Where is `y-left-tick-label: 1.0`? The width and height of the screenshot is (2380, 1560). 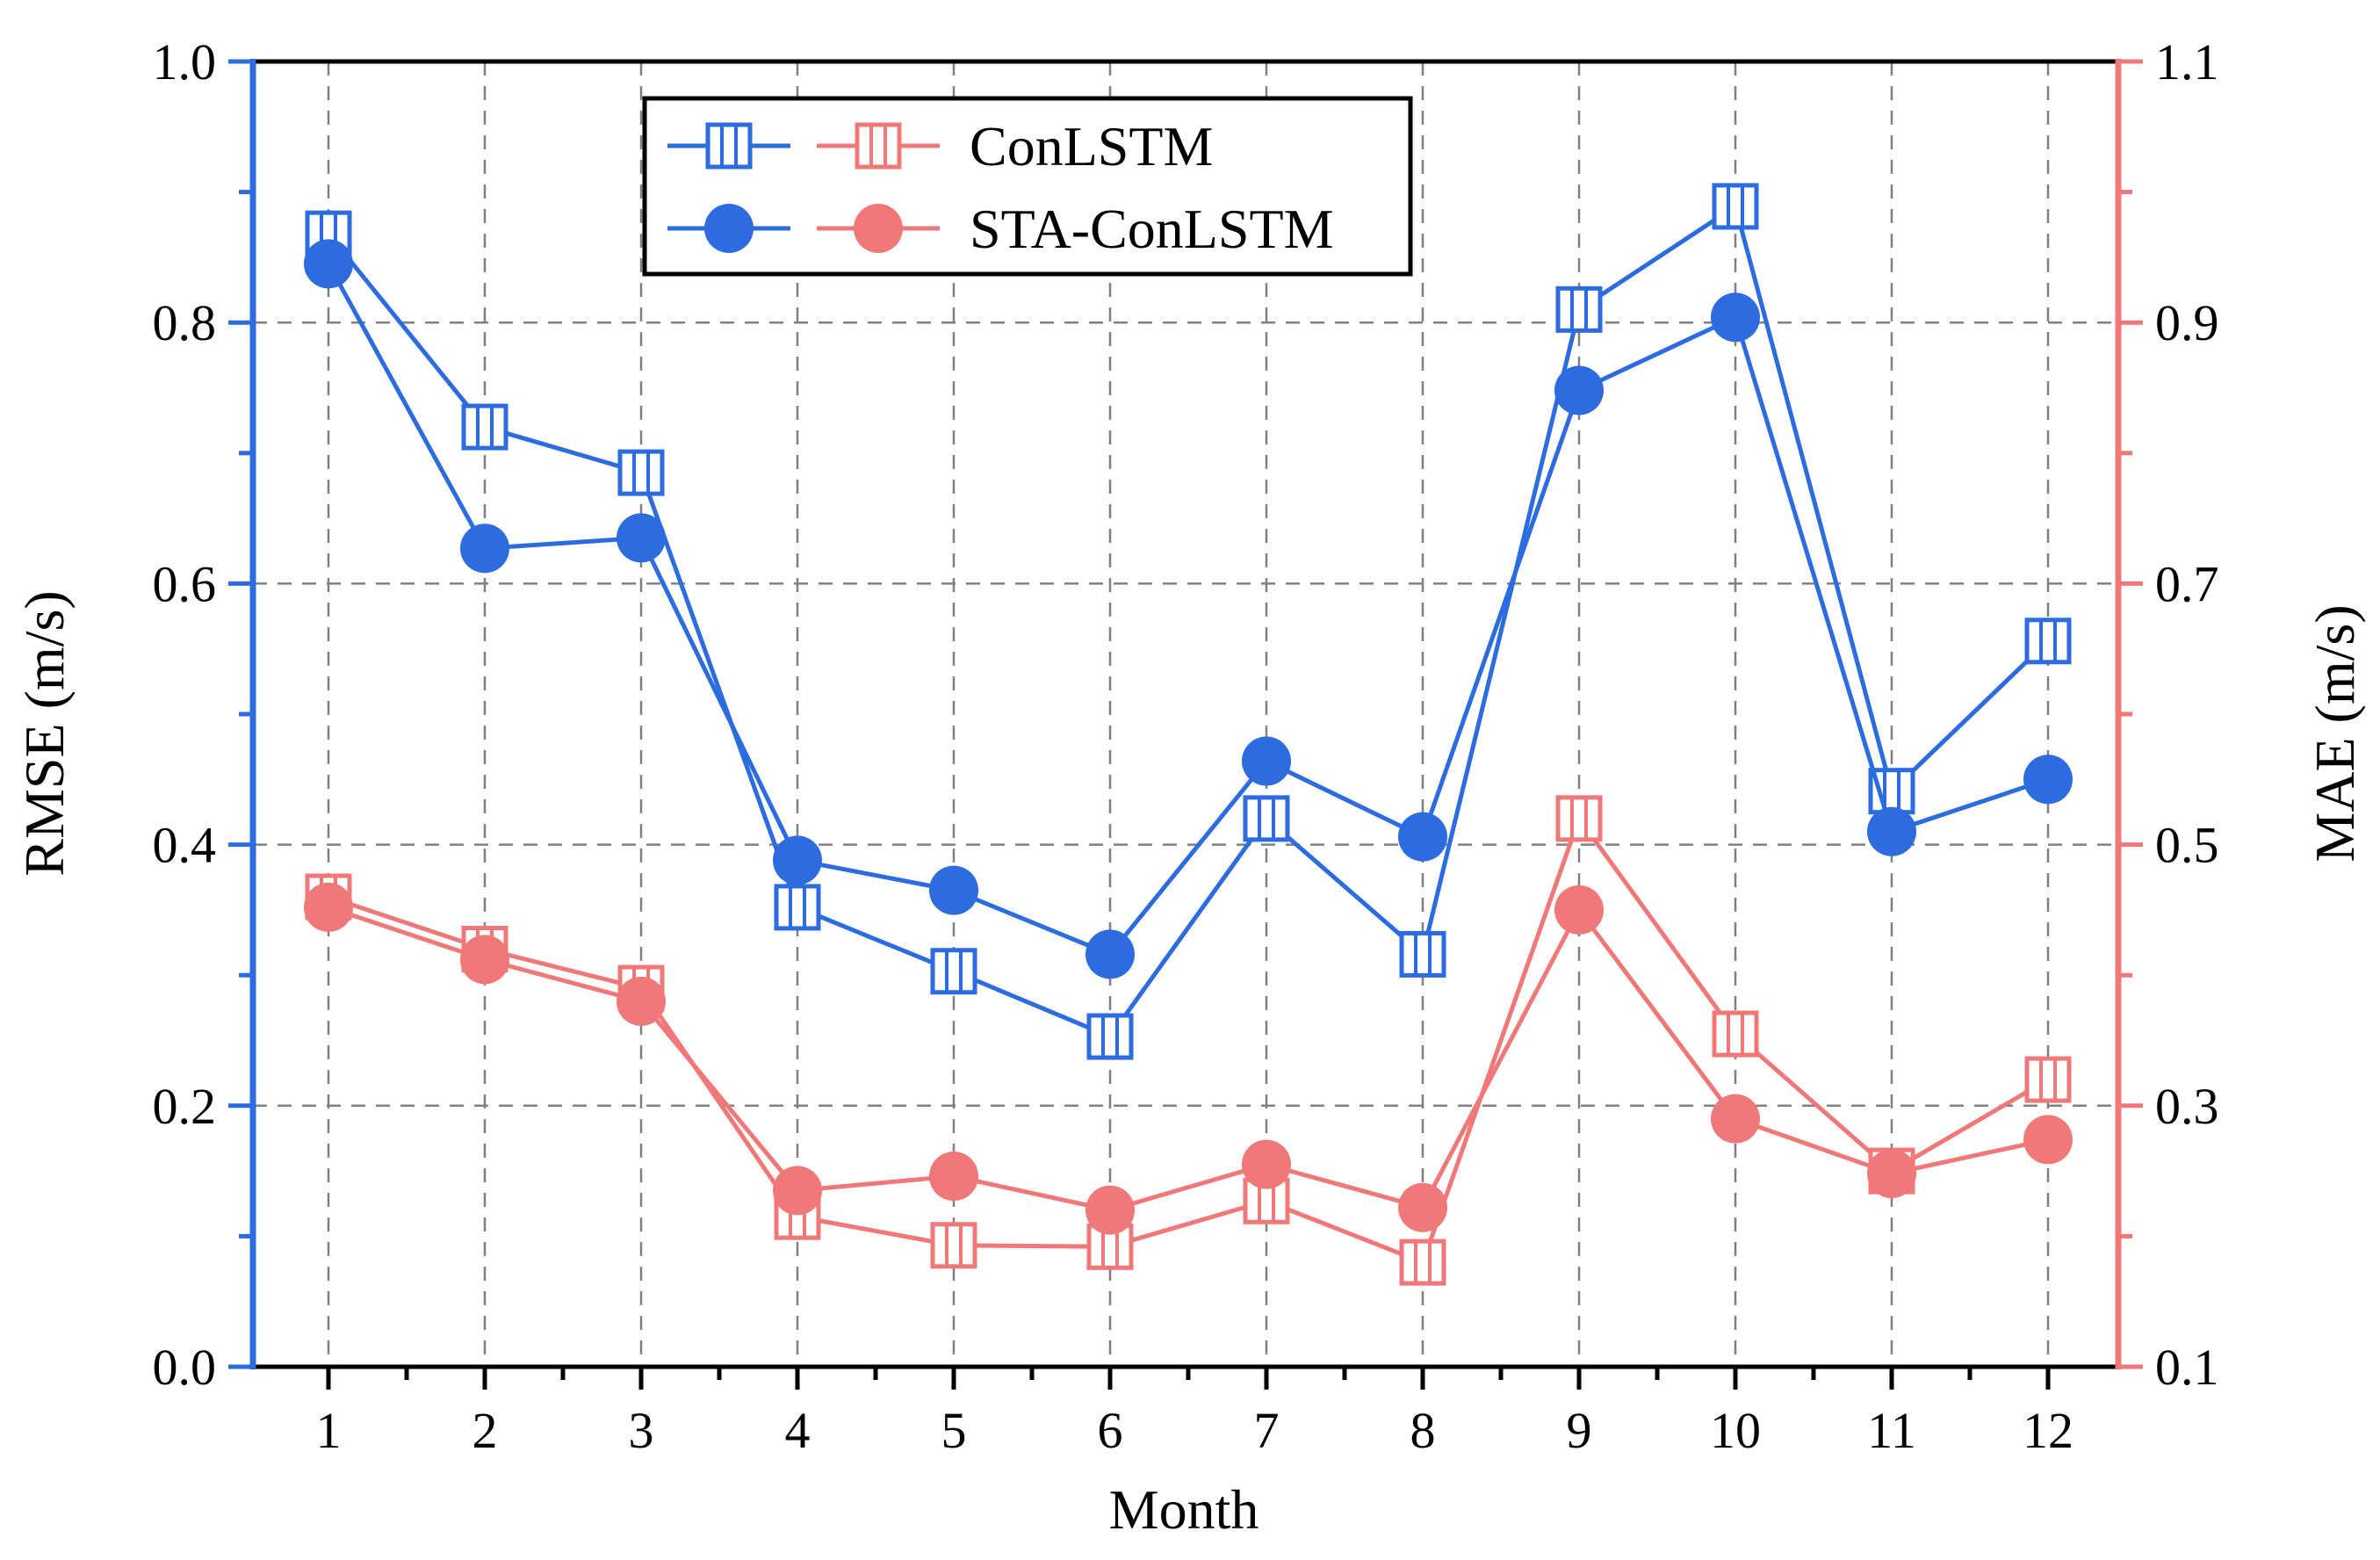
y-left-tick-label: 1.0 is located at coordinates (185, 62).